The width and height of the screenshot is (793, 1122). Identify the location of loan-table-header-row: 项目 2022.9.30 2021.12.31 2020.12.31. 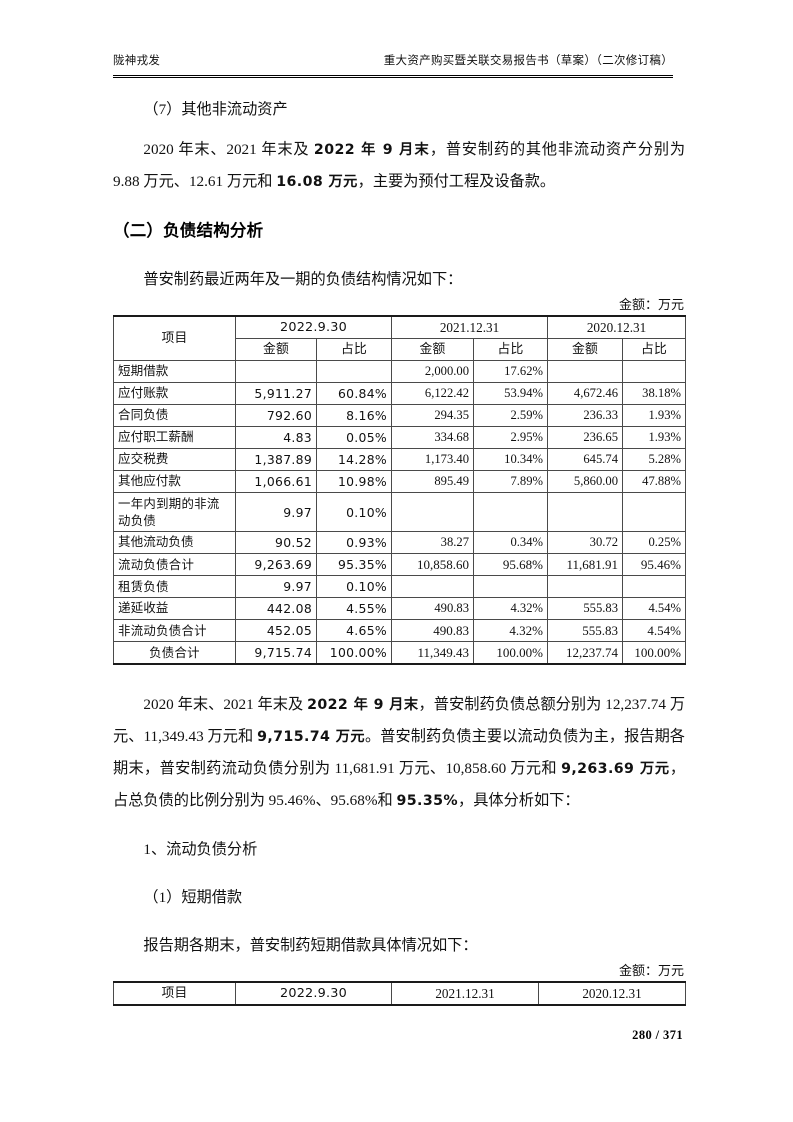
(399, 993).